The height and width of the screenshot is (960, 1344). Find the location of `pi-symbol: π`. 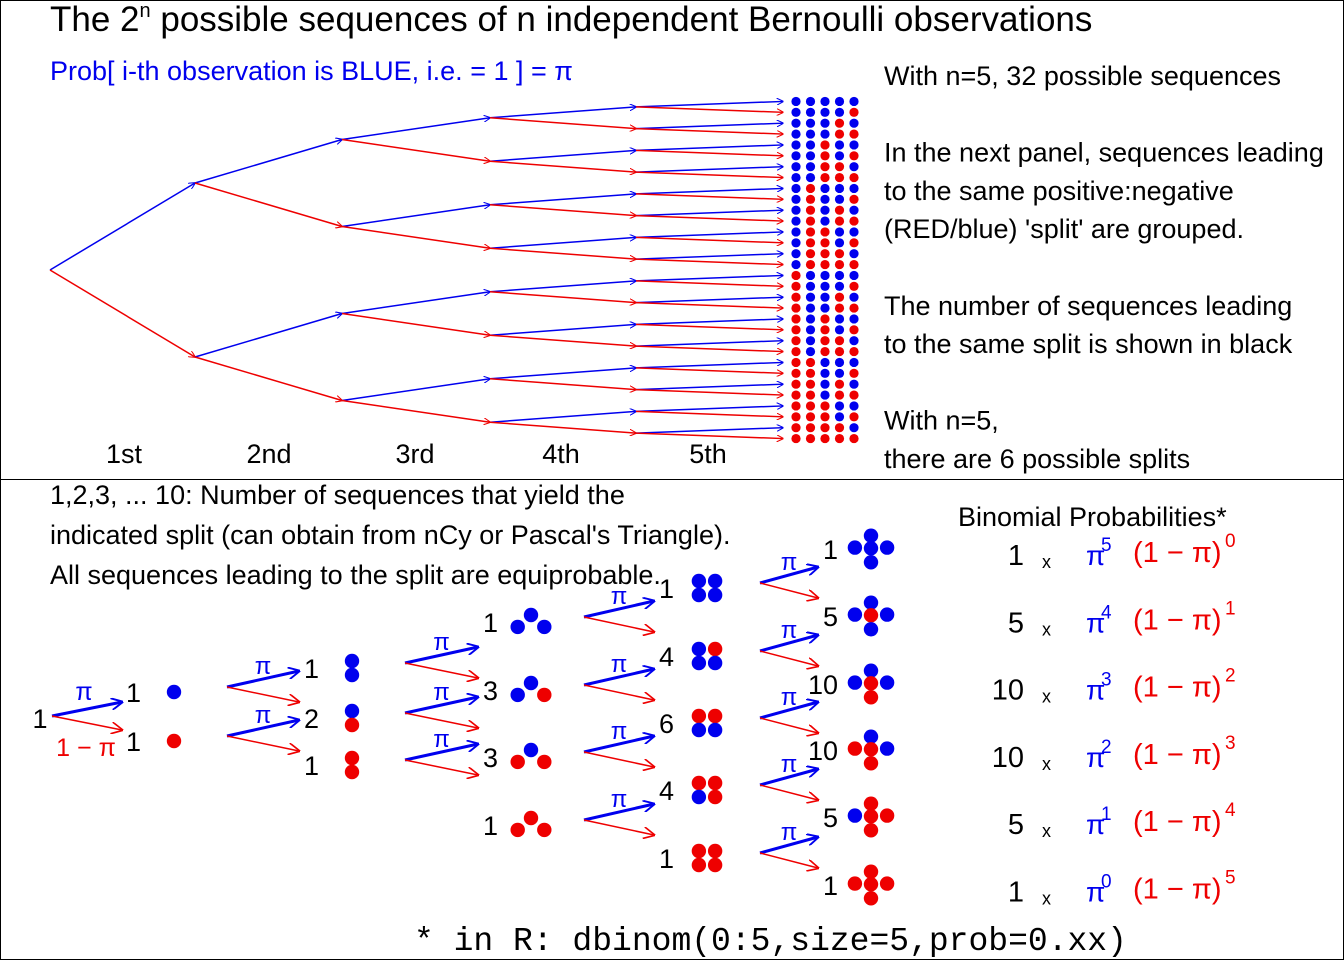

pi-symbol: π is located at coordinates (1095, 555).